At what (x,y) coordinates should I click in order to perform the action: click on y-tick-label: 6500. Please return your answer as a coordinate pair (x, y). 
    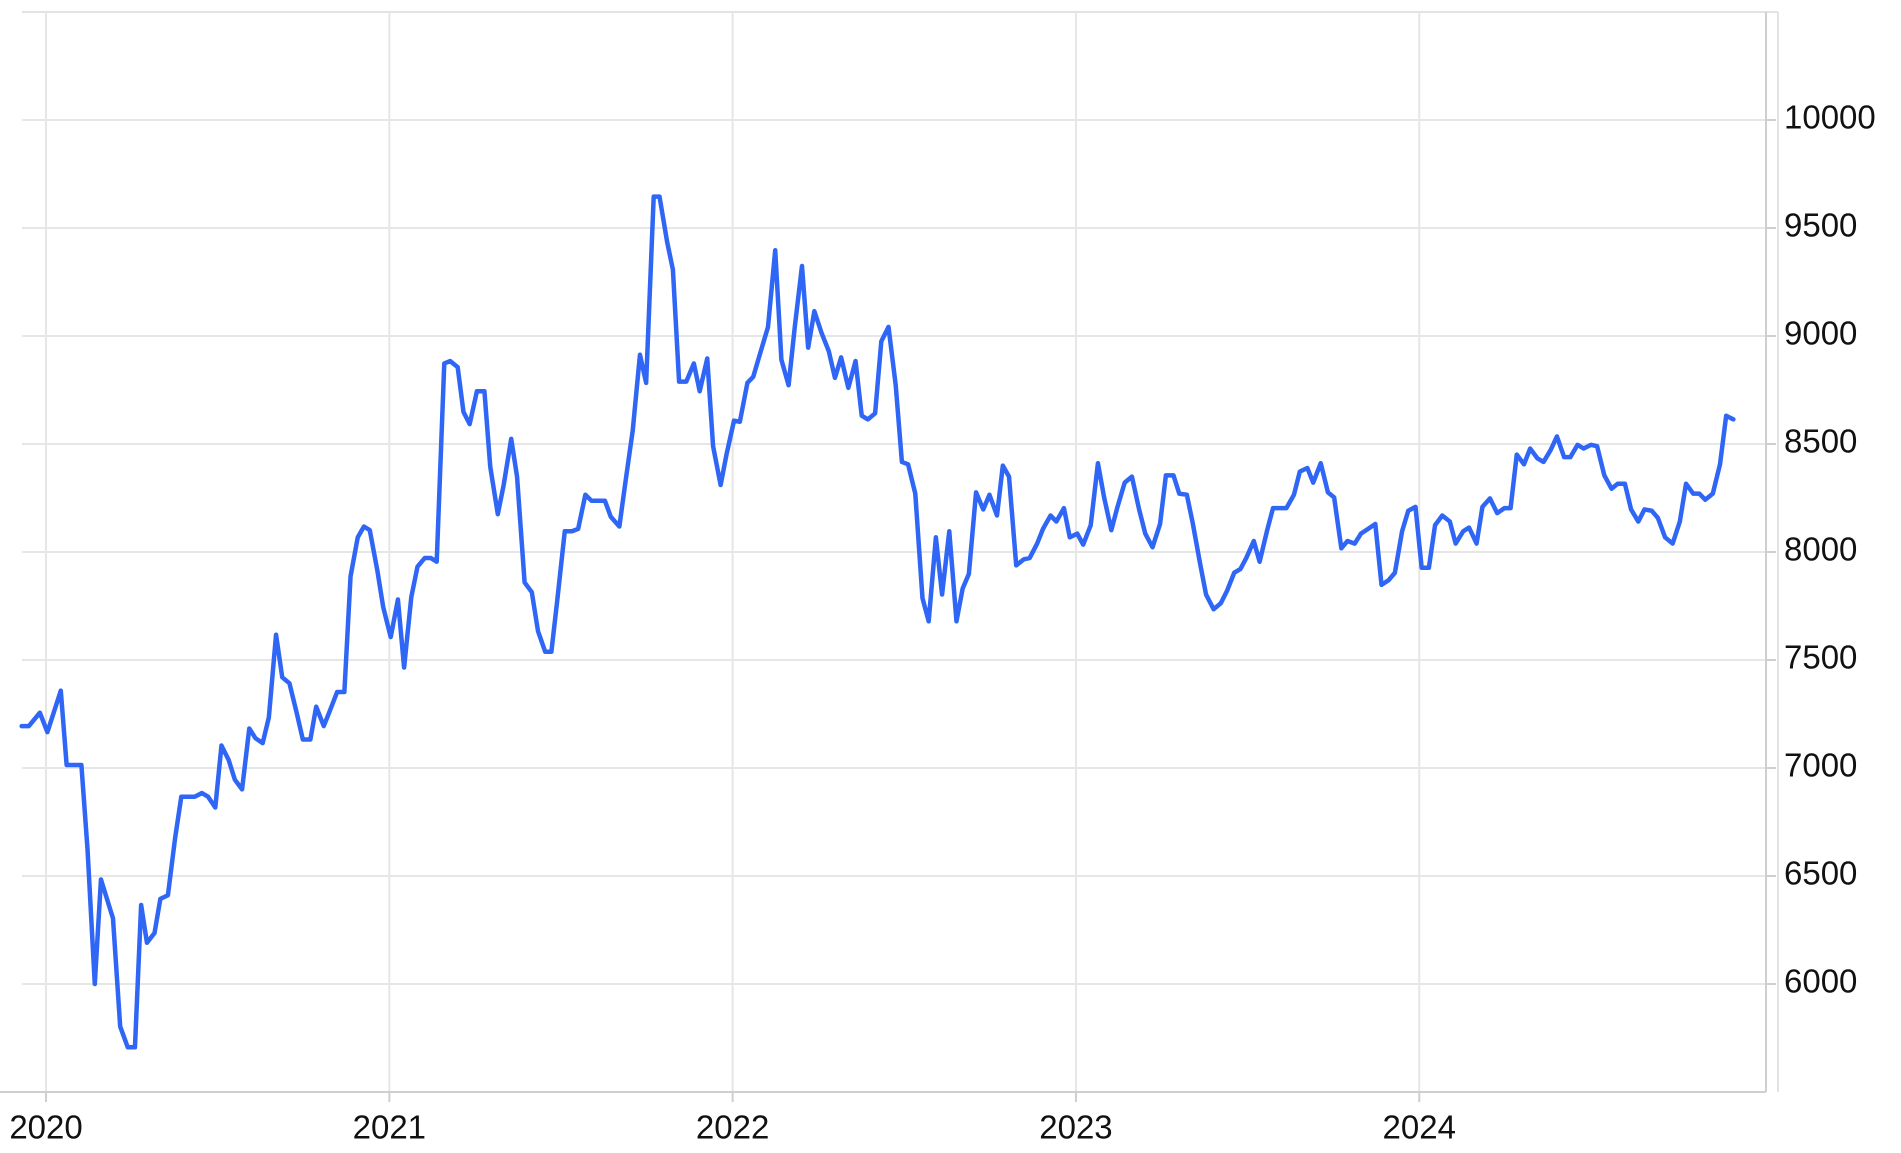
    Looking at the image, I should click on (1820, 873).